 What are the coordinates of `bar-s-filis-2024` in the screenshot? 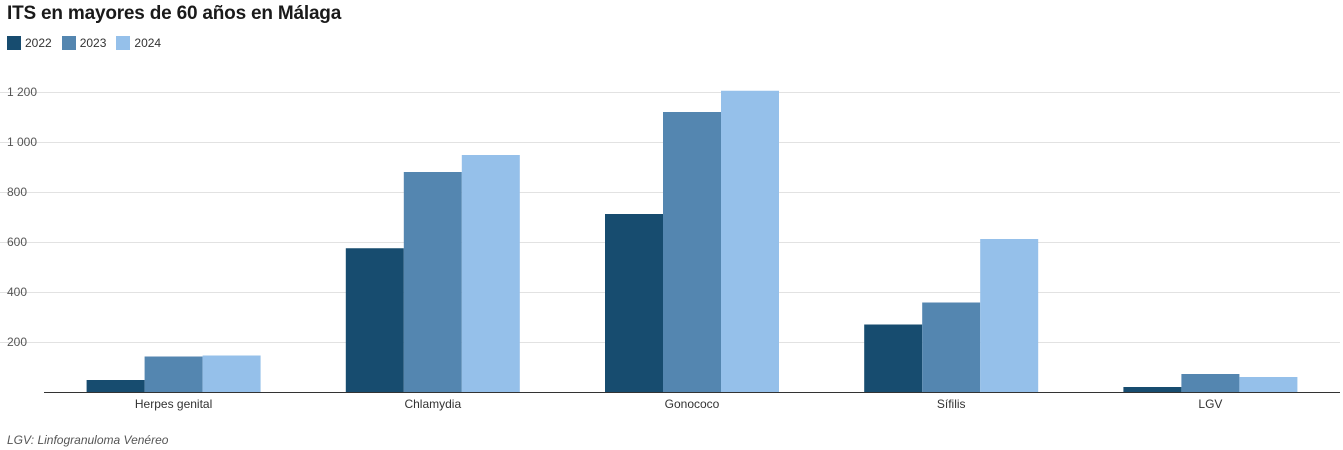 It's located at (1009, 315).